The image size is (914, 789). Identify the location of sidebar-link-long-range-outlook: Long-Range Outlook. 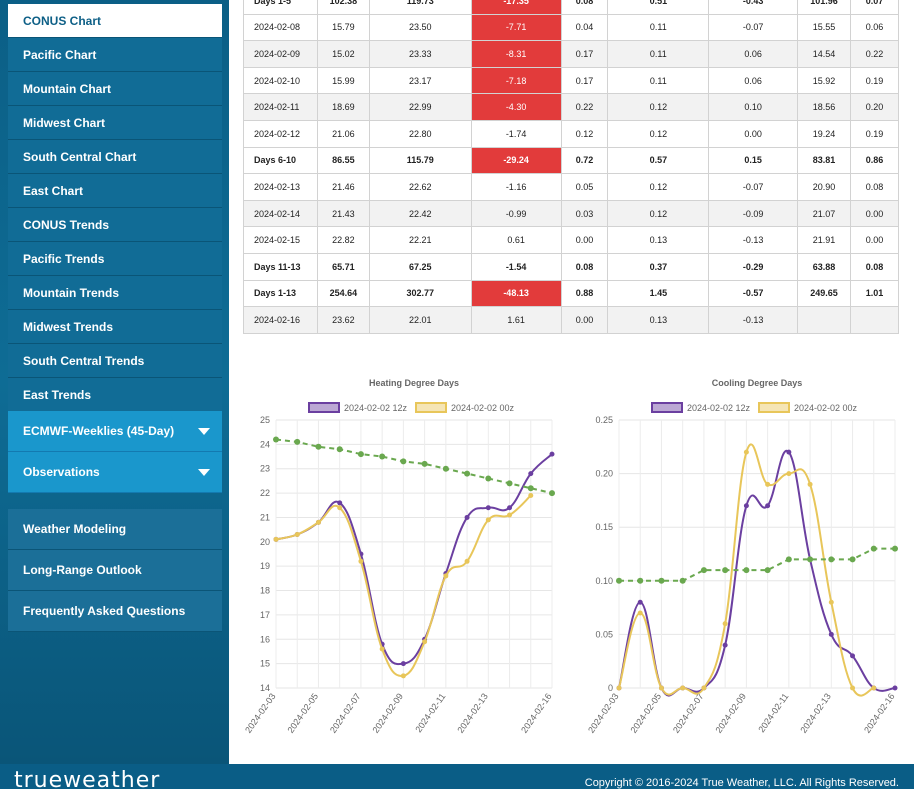
(115, 570).